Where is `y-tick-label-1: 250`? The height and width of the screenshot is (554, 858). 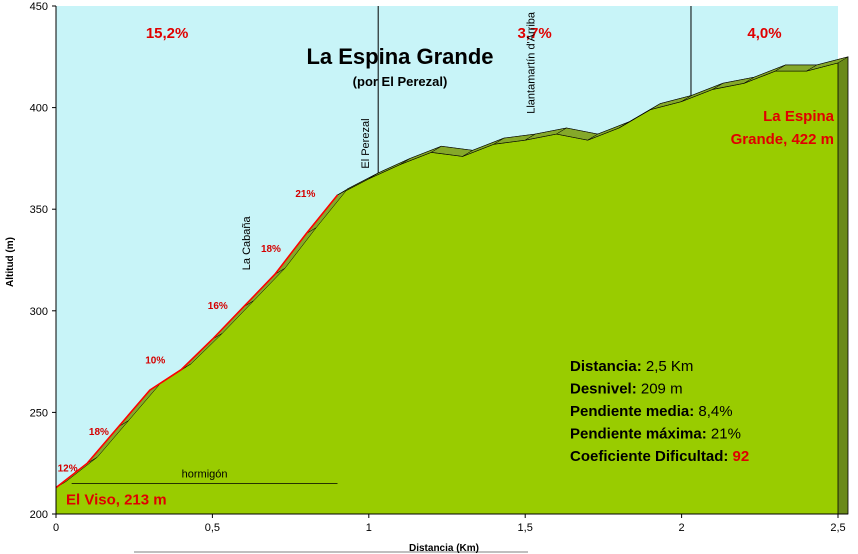 y-tick-label-1: 250 is located at coordinates (39, 413).